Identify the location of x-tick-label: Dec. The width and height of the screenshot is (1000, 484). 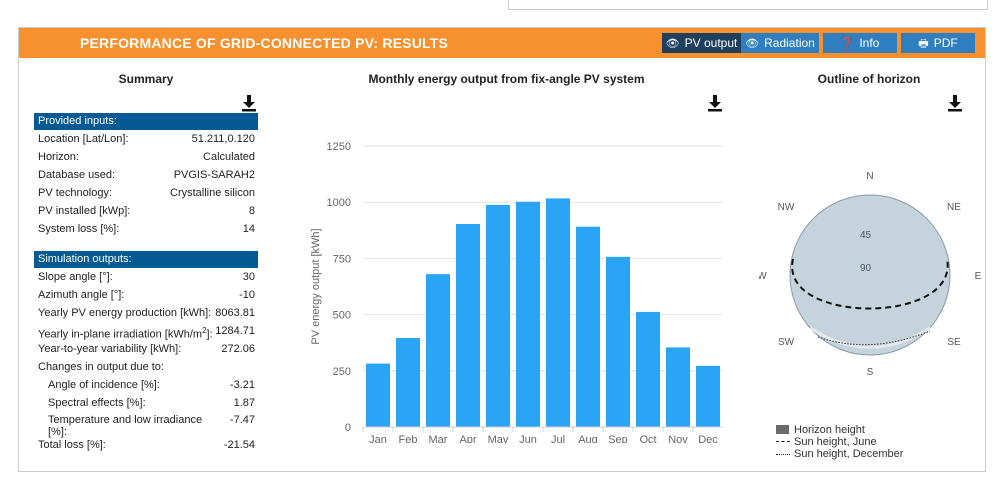
(708, 438).